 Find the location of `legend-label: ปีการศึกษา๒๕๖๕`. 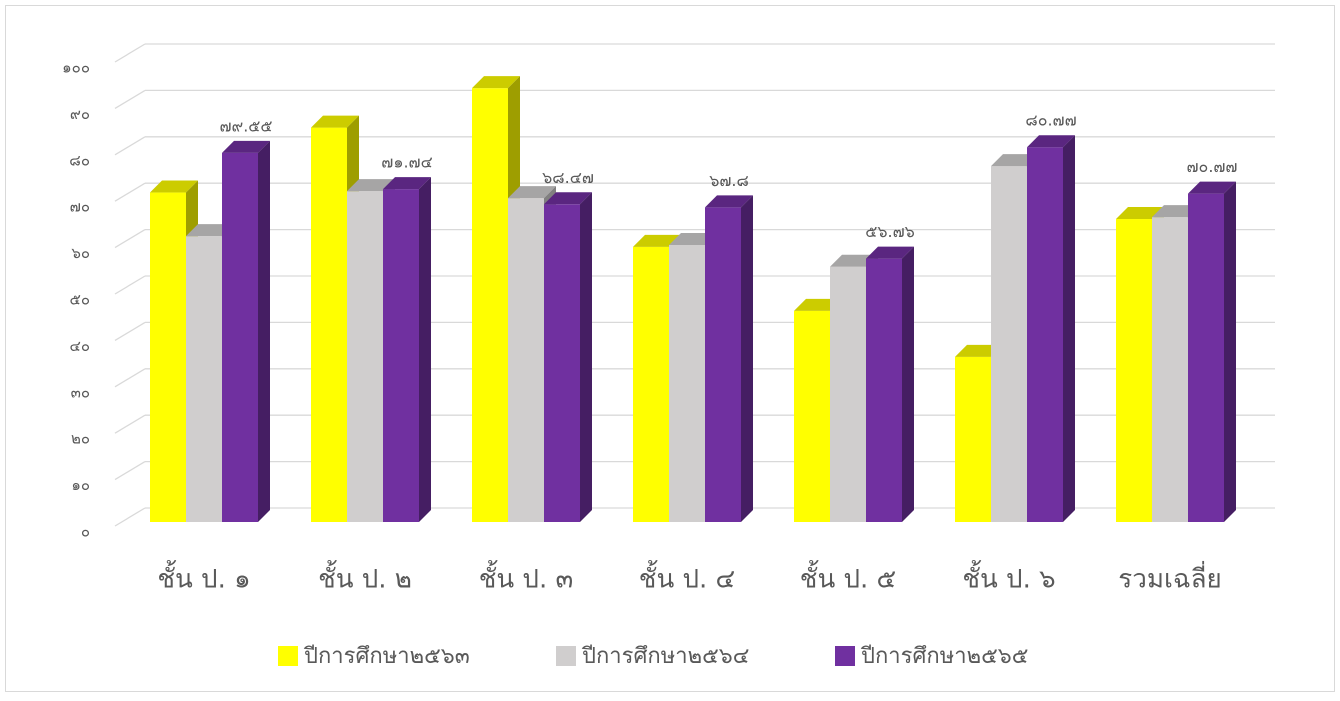

legend-label: ปีการศึกษา๒๕๖๕ is located at coordinates (944, 656).